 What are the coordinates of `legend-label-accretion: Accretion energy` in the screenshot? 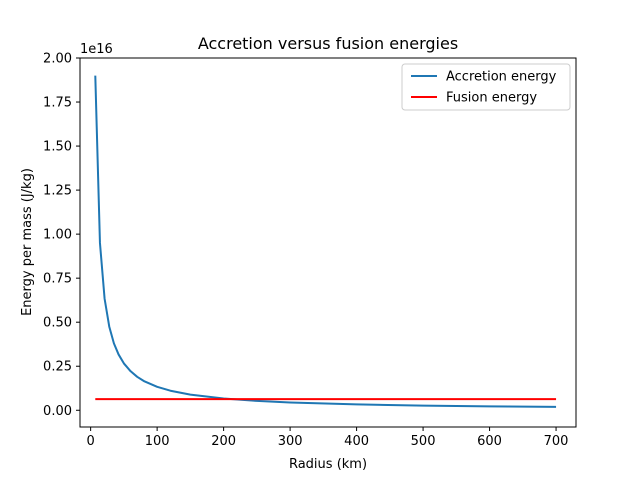 It's located at (501, 77).